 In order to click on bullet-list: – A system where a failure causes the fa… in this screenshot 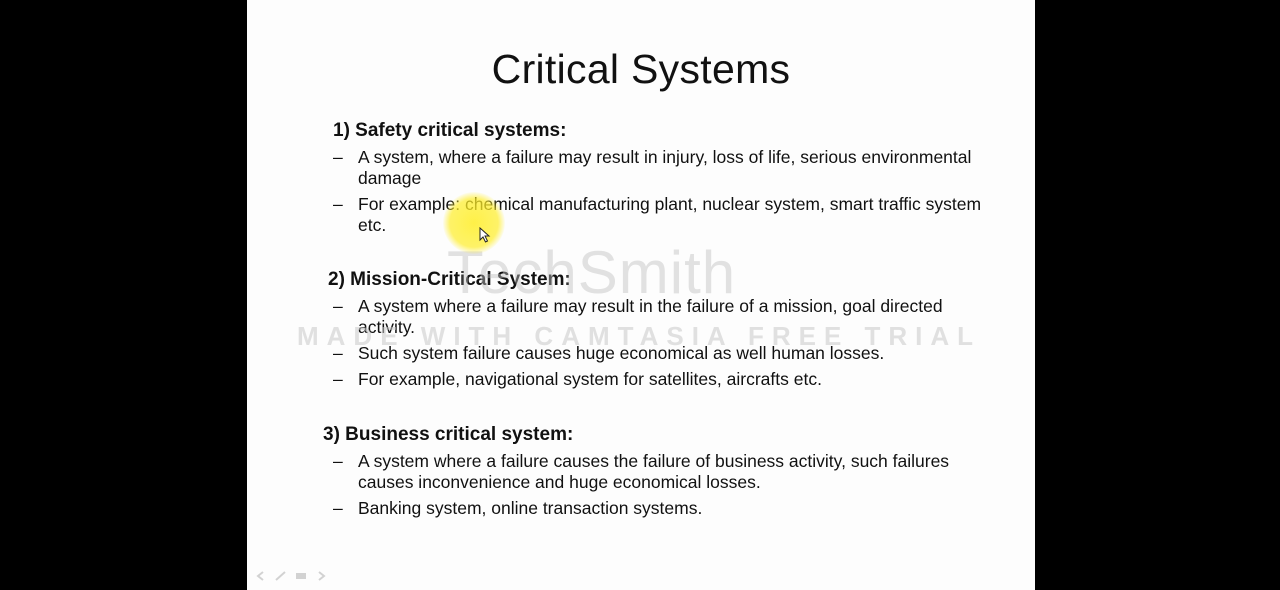, I will do `click(658, 485)`.